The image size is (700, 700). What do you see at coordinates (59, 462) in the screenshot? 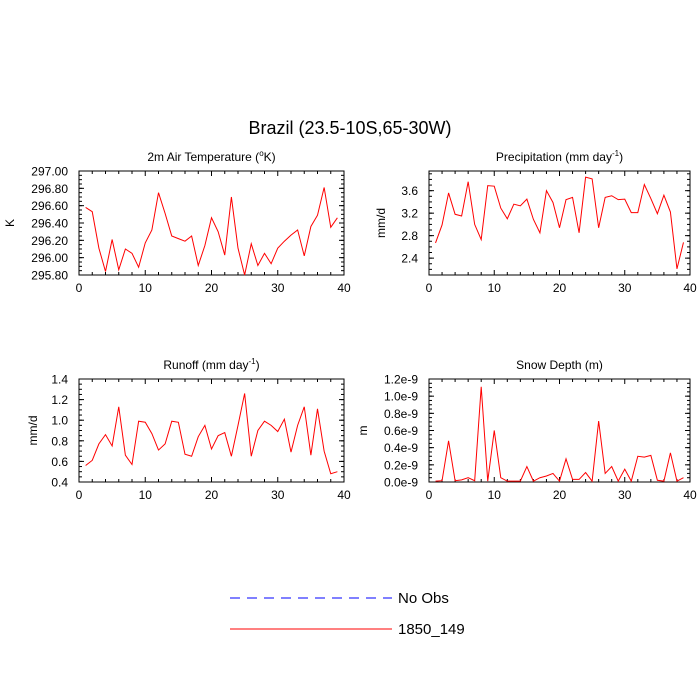
I see `y-tick-label: 0.6` at bounding box center [59, 462].